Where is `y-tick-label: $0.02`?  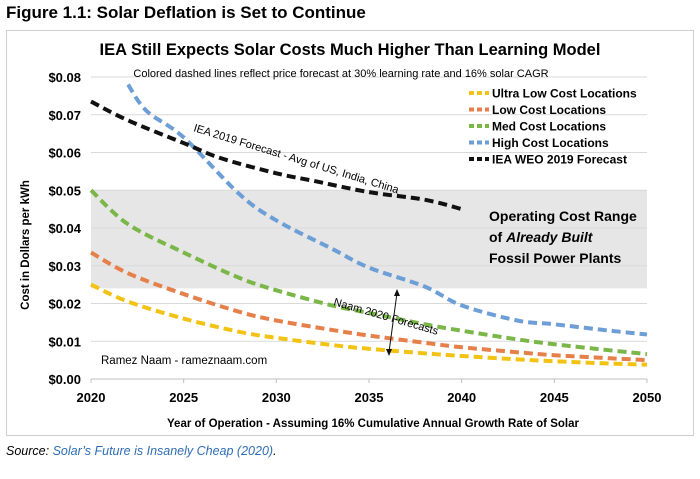
y-tick-label: $0.02 is located at coordinates (64, 304).